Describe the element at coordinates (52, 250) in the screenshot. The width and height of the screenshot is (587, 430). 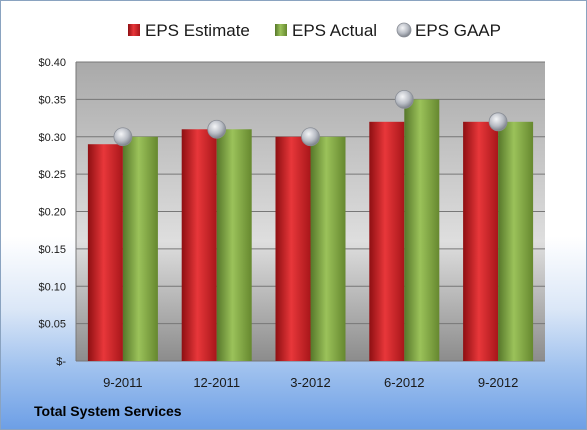
I see `y-tick-label: $0.15` at that location.